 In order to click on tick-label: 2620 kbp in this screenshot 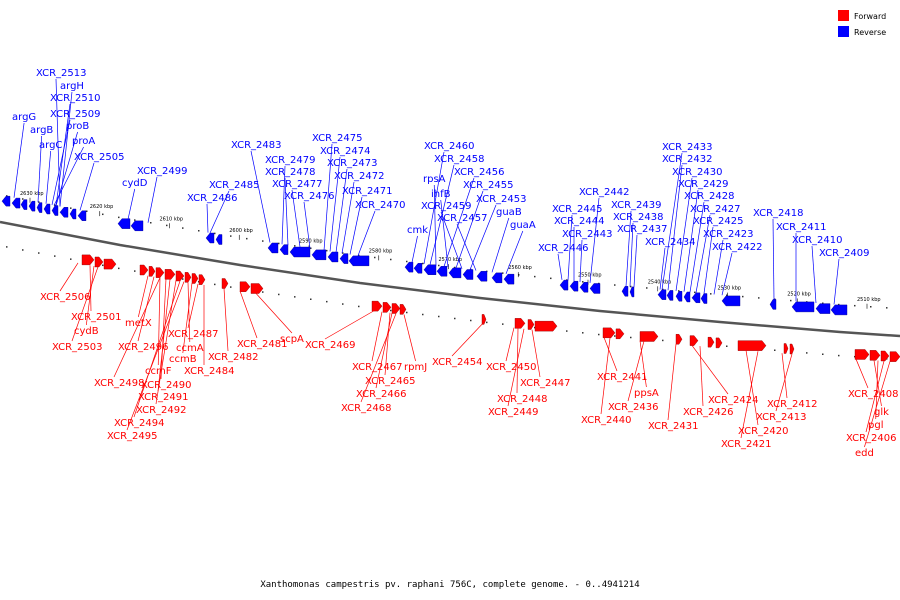, I will do `click(102, 207)`.